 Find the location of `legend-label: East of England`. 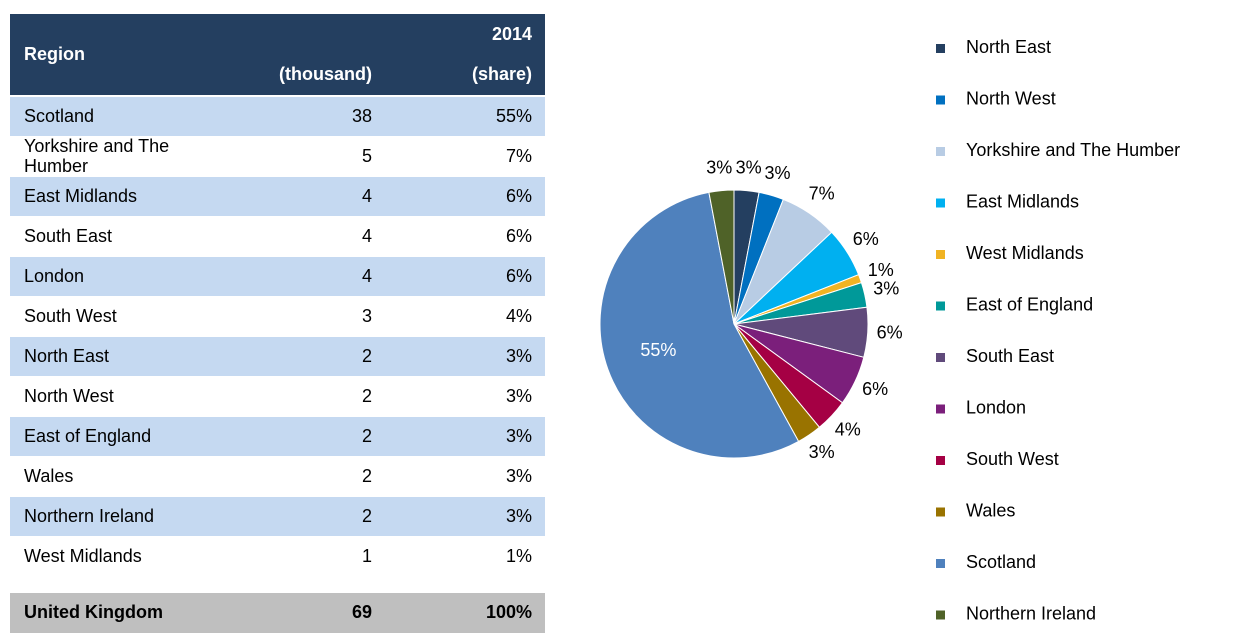

legend-label: East of England is located at coordinates (1029, 304).